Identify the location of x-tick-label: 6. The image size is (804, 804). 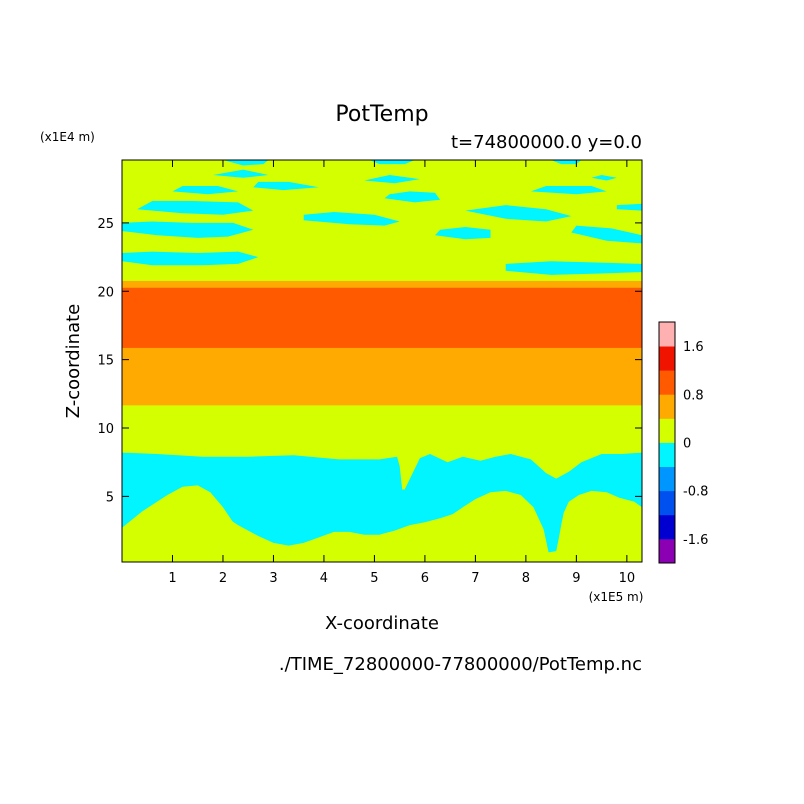
(425, 578).